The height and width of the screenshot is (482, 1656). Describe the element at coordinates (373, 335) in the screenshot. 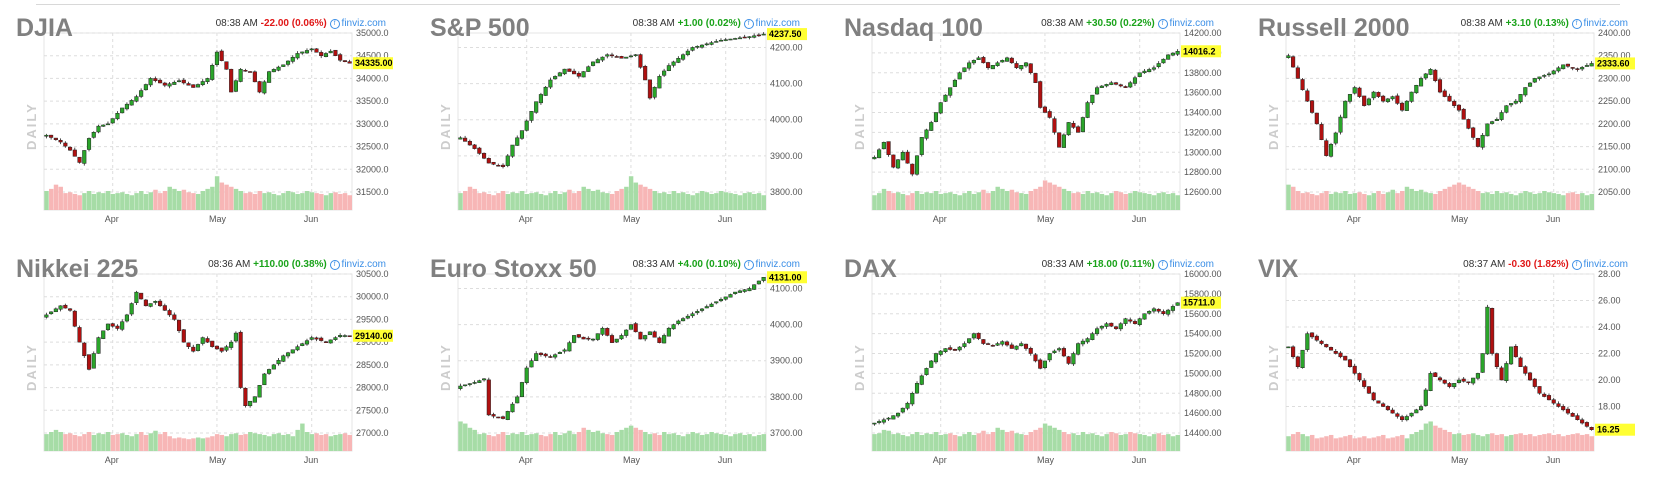

I see `price-tag-bg` at that location.